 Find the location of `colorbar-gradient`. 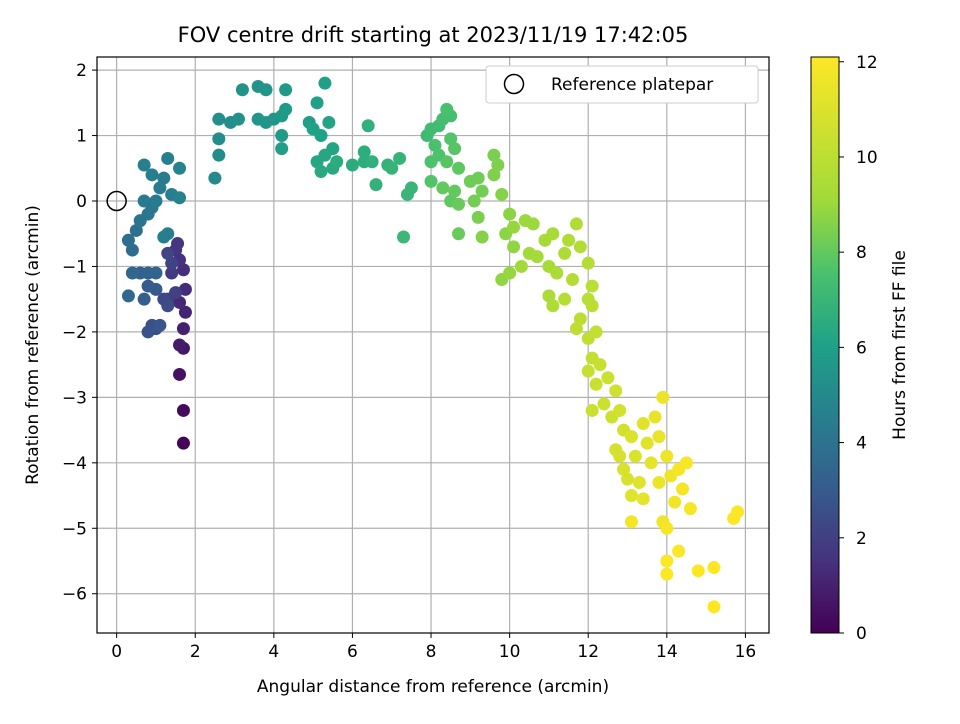

colorbar-gradient is located at coordinates (825, 345).